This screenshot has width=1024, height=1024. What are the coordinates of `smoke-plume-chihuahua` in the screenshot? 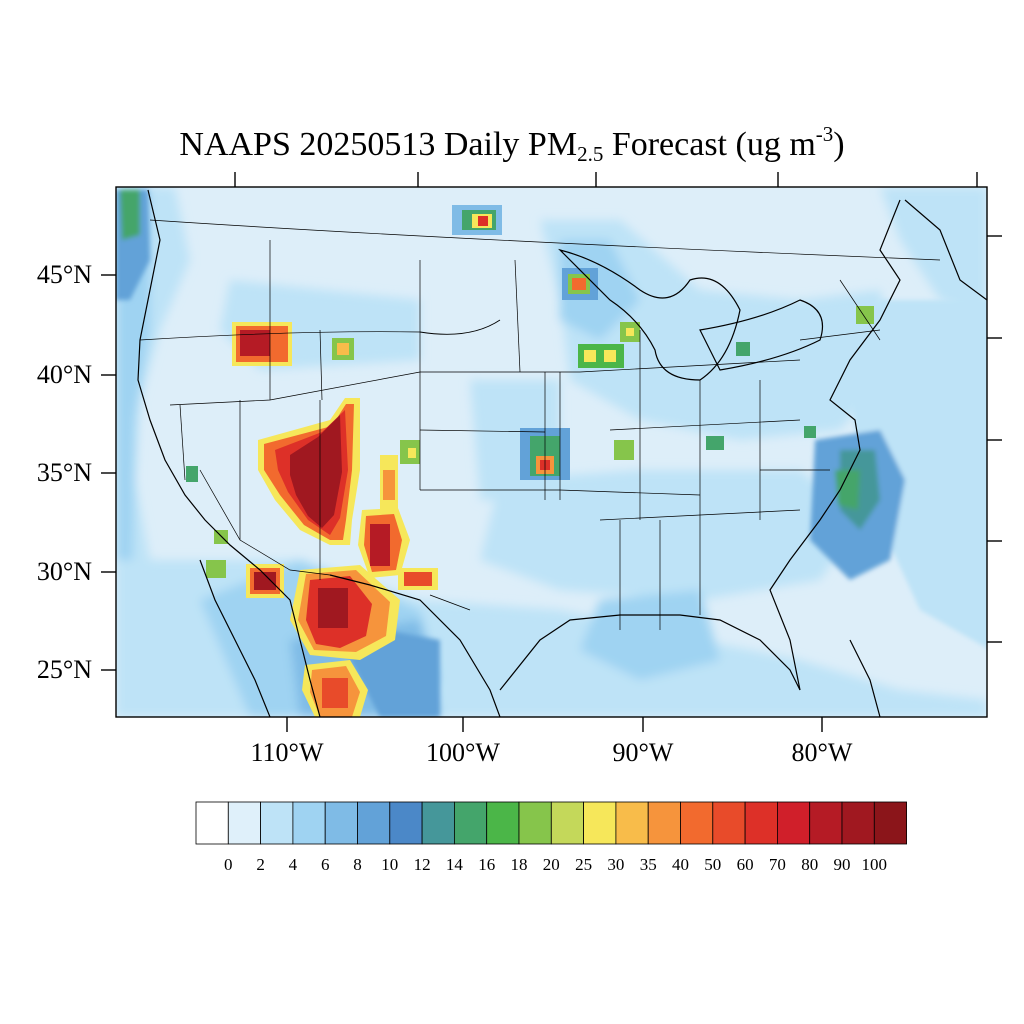 It's located at (345, 612).